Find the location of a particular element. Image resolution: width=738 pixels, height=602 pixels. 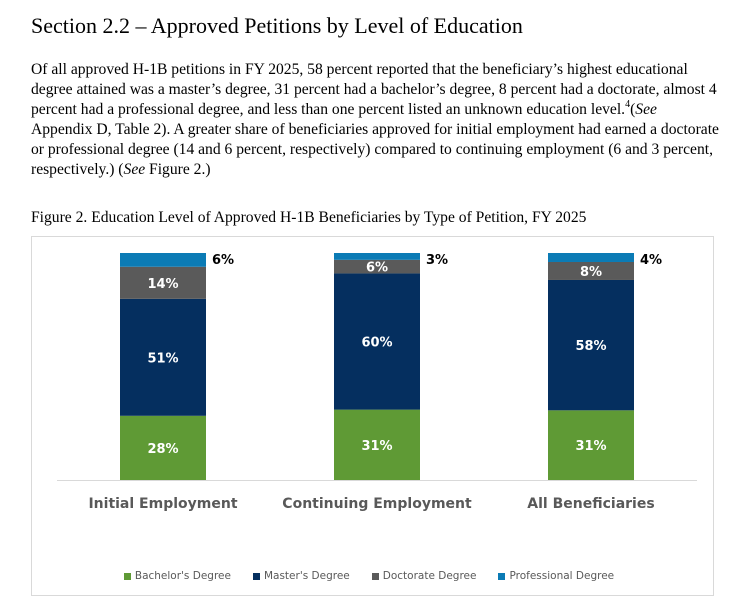

legend-item: Professional Degree is located at coordinates (556, 576).